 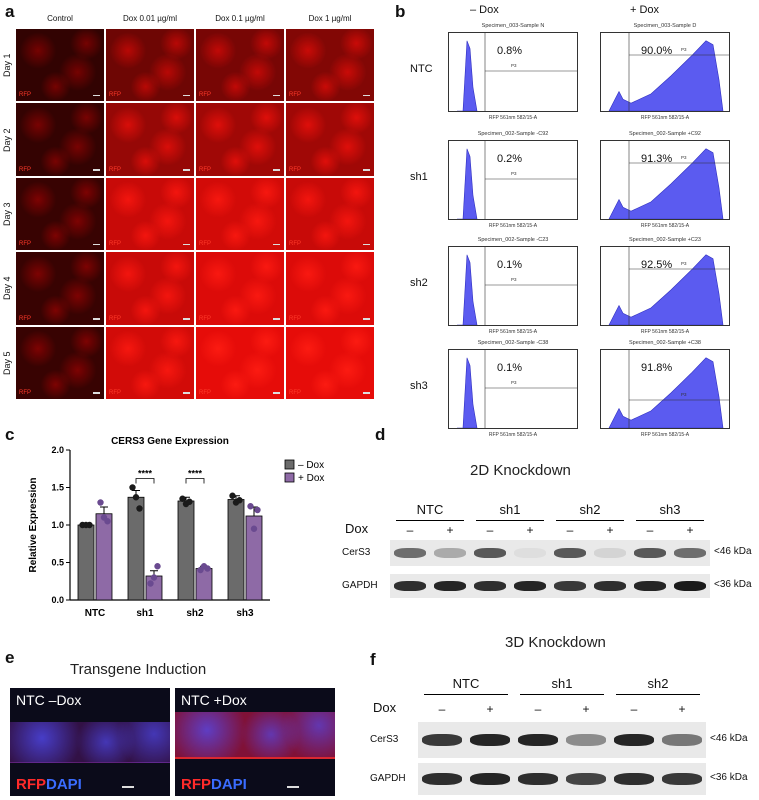 What do you see at coordinates (311, 465) in the screenshot?
I see `legend-label: – Dox` at bounding box center [311, 465].